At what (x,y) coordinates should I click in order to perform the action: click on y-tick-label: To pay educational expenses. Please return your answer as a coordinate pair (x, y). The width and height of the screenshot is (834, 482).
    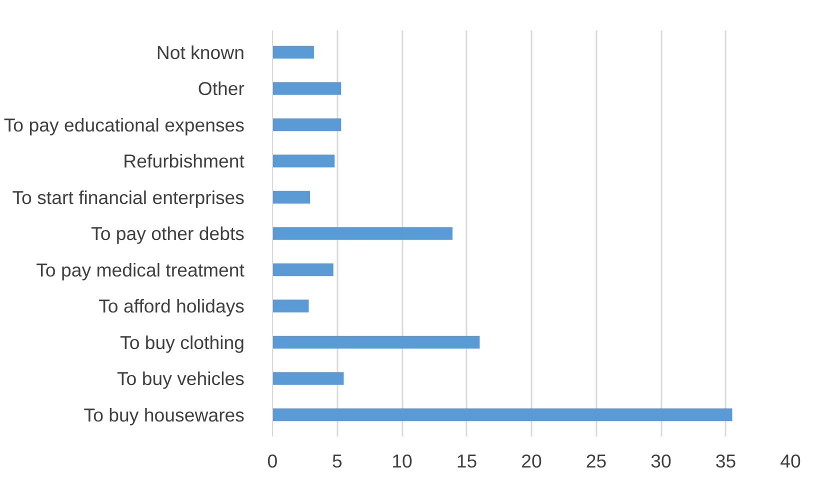
    Looking at the image, I should click on (124, 125).